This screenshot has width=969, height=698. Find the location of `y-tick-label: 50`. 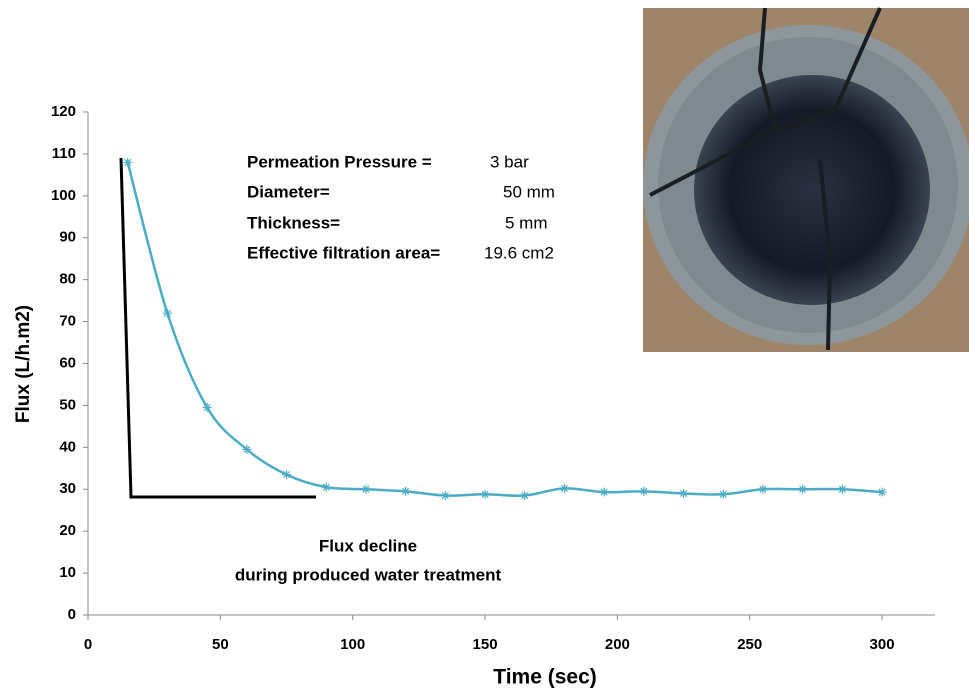

y-tick-label: 50 is located at coordinates (67, 404).